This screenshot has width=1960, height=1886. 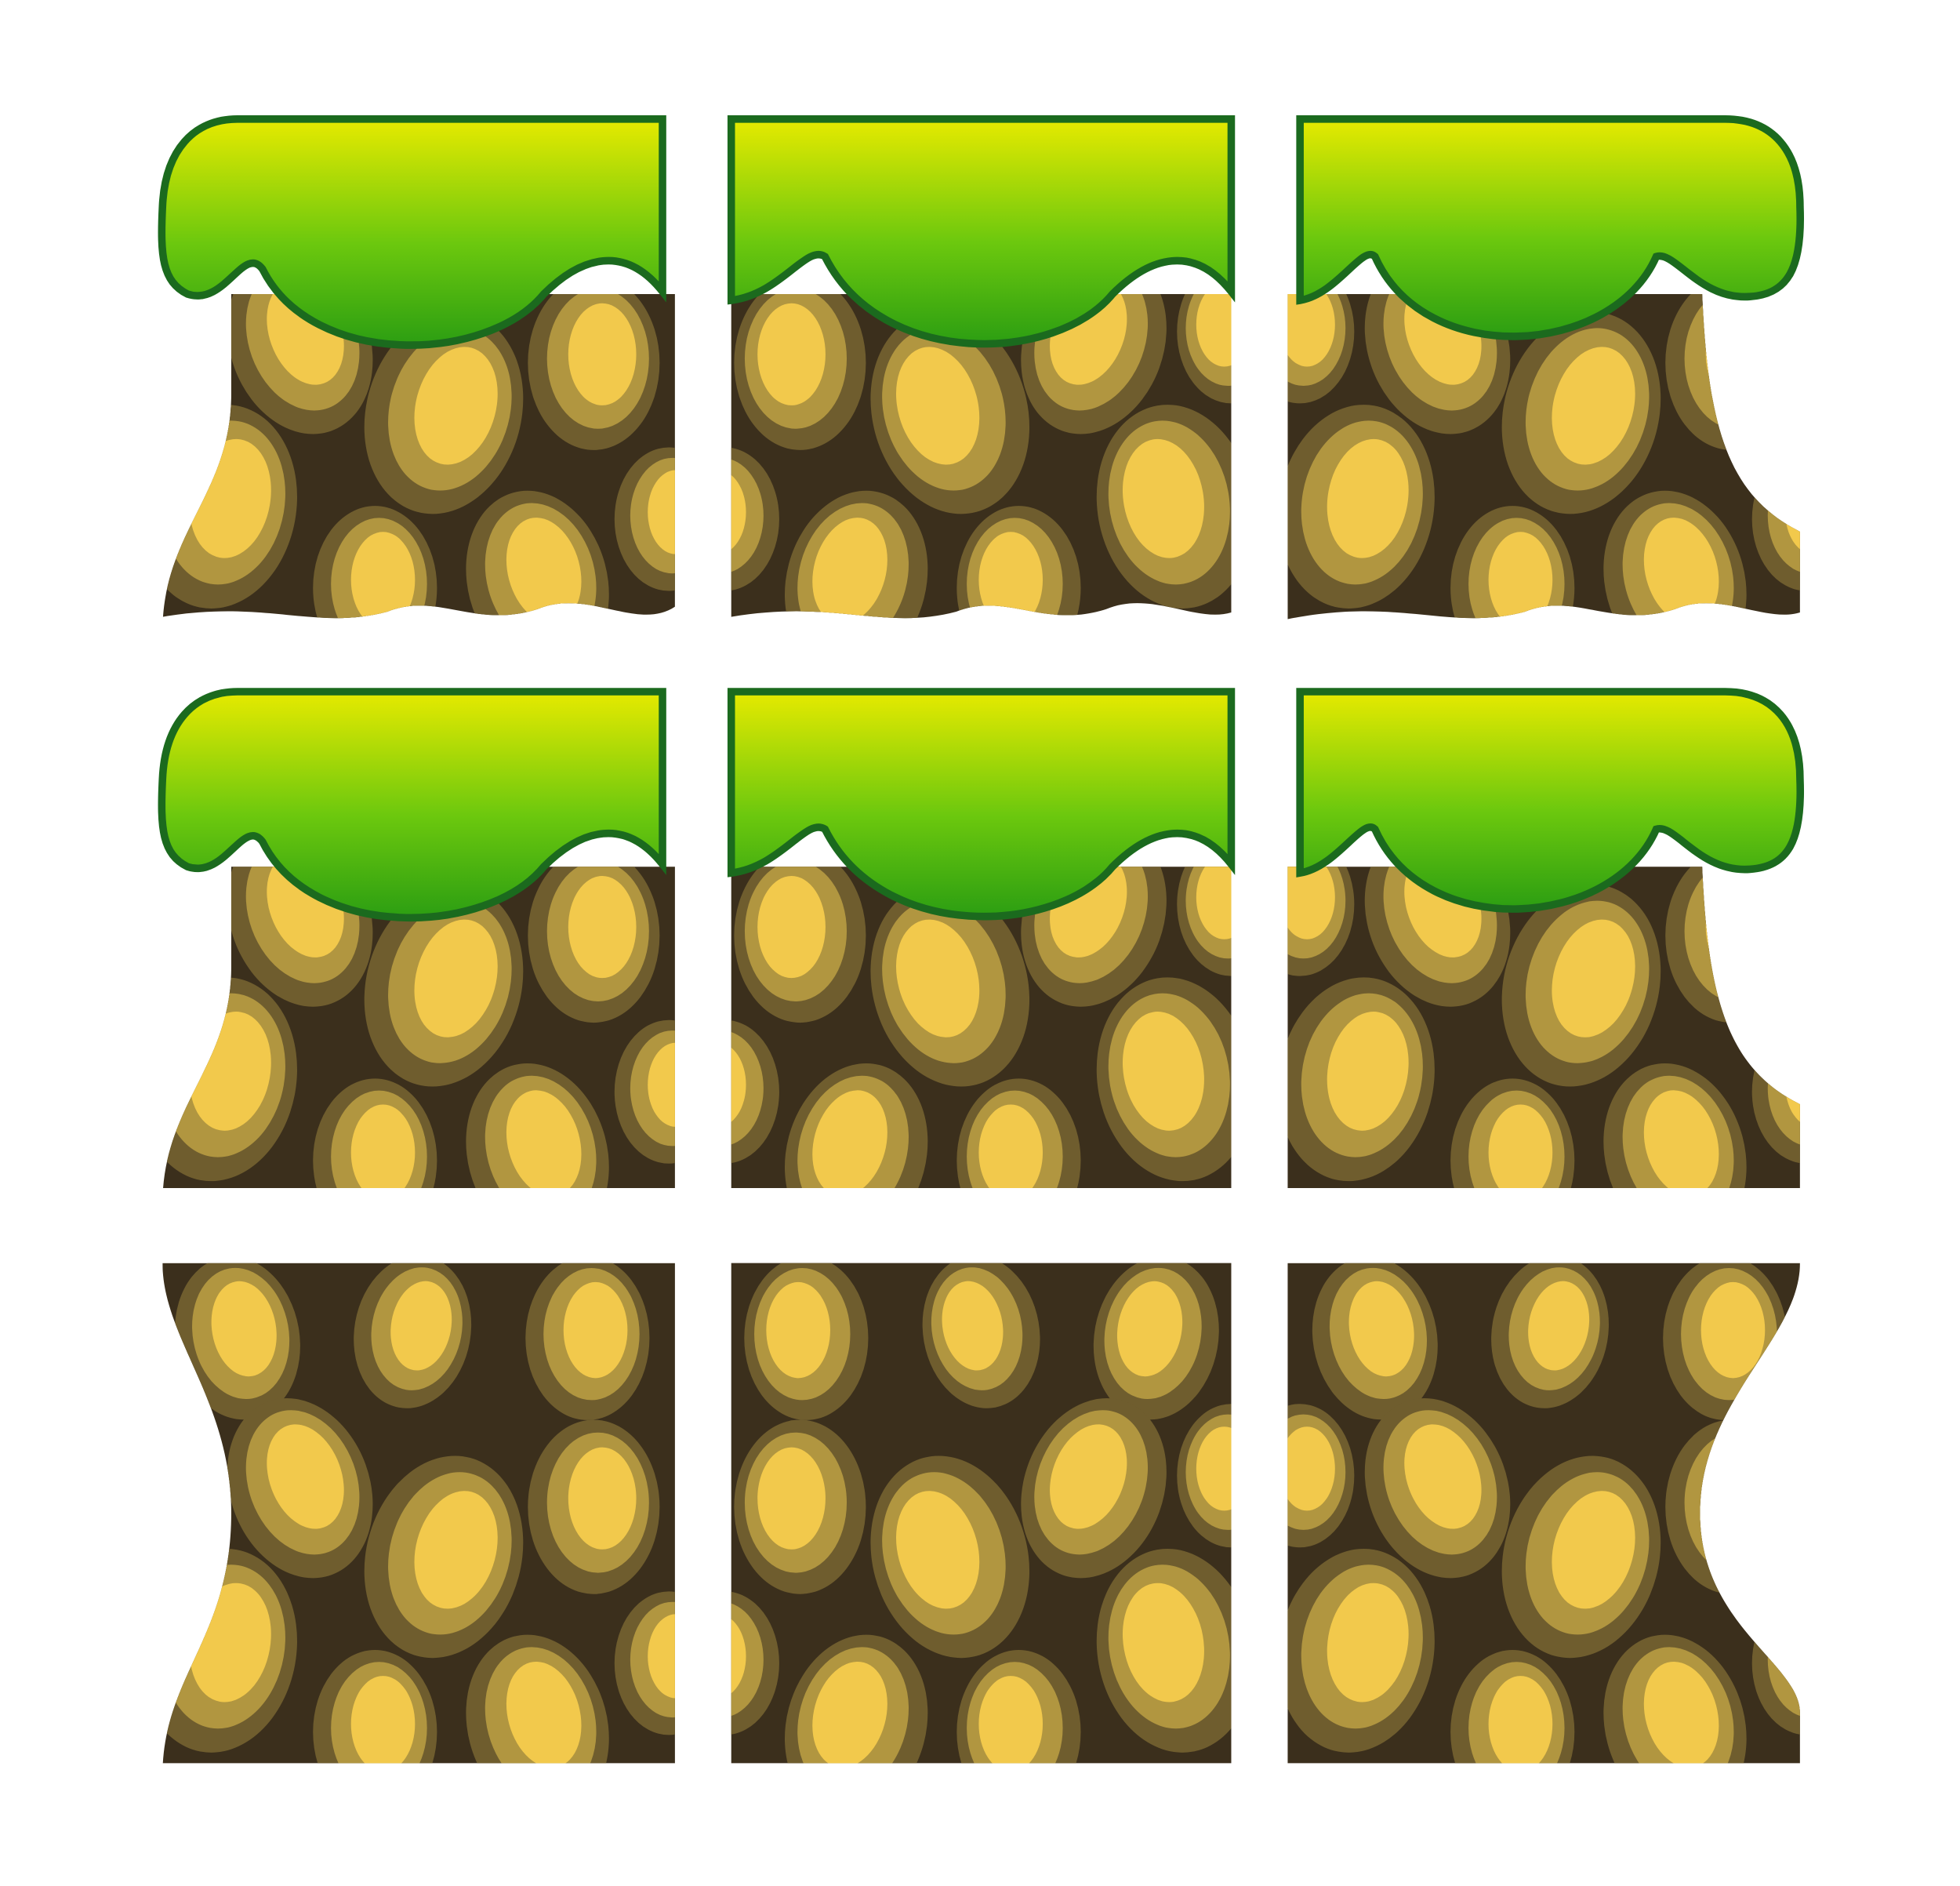 I want to click on tile-top-left, so click(x=415, y=395).